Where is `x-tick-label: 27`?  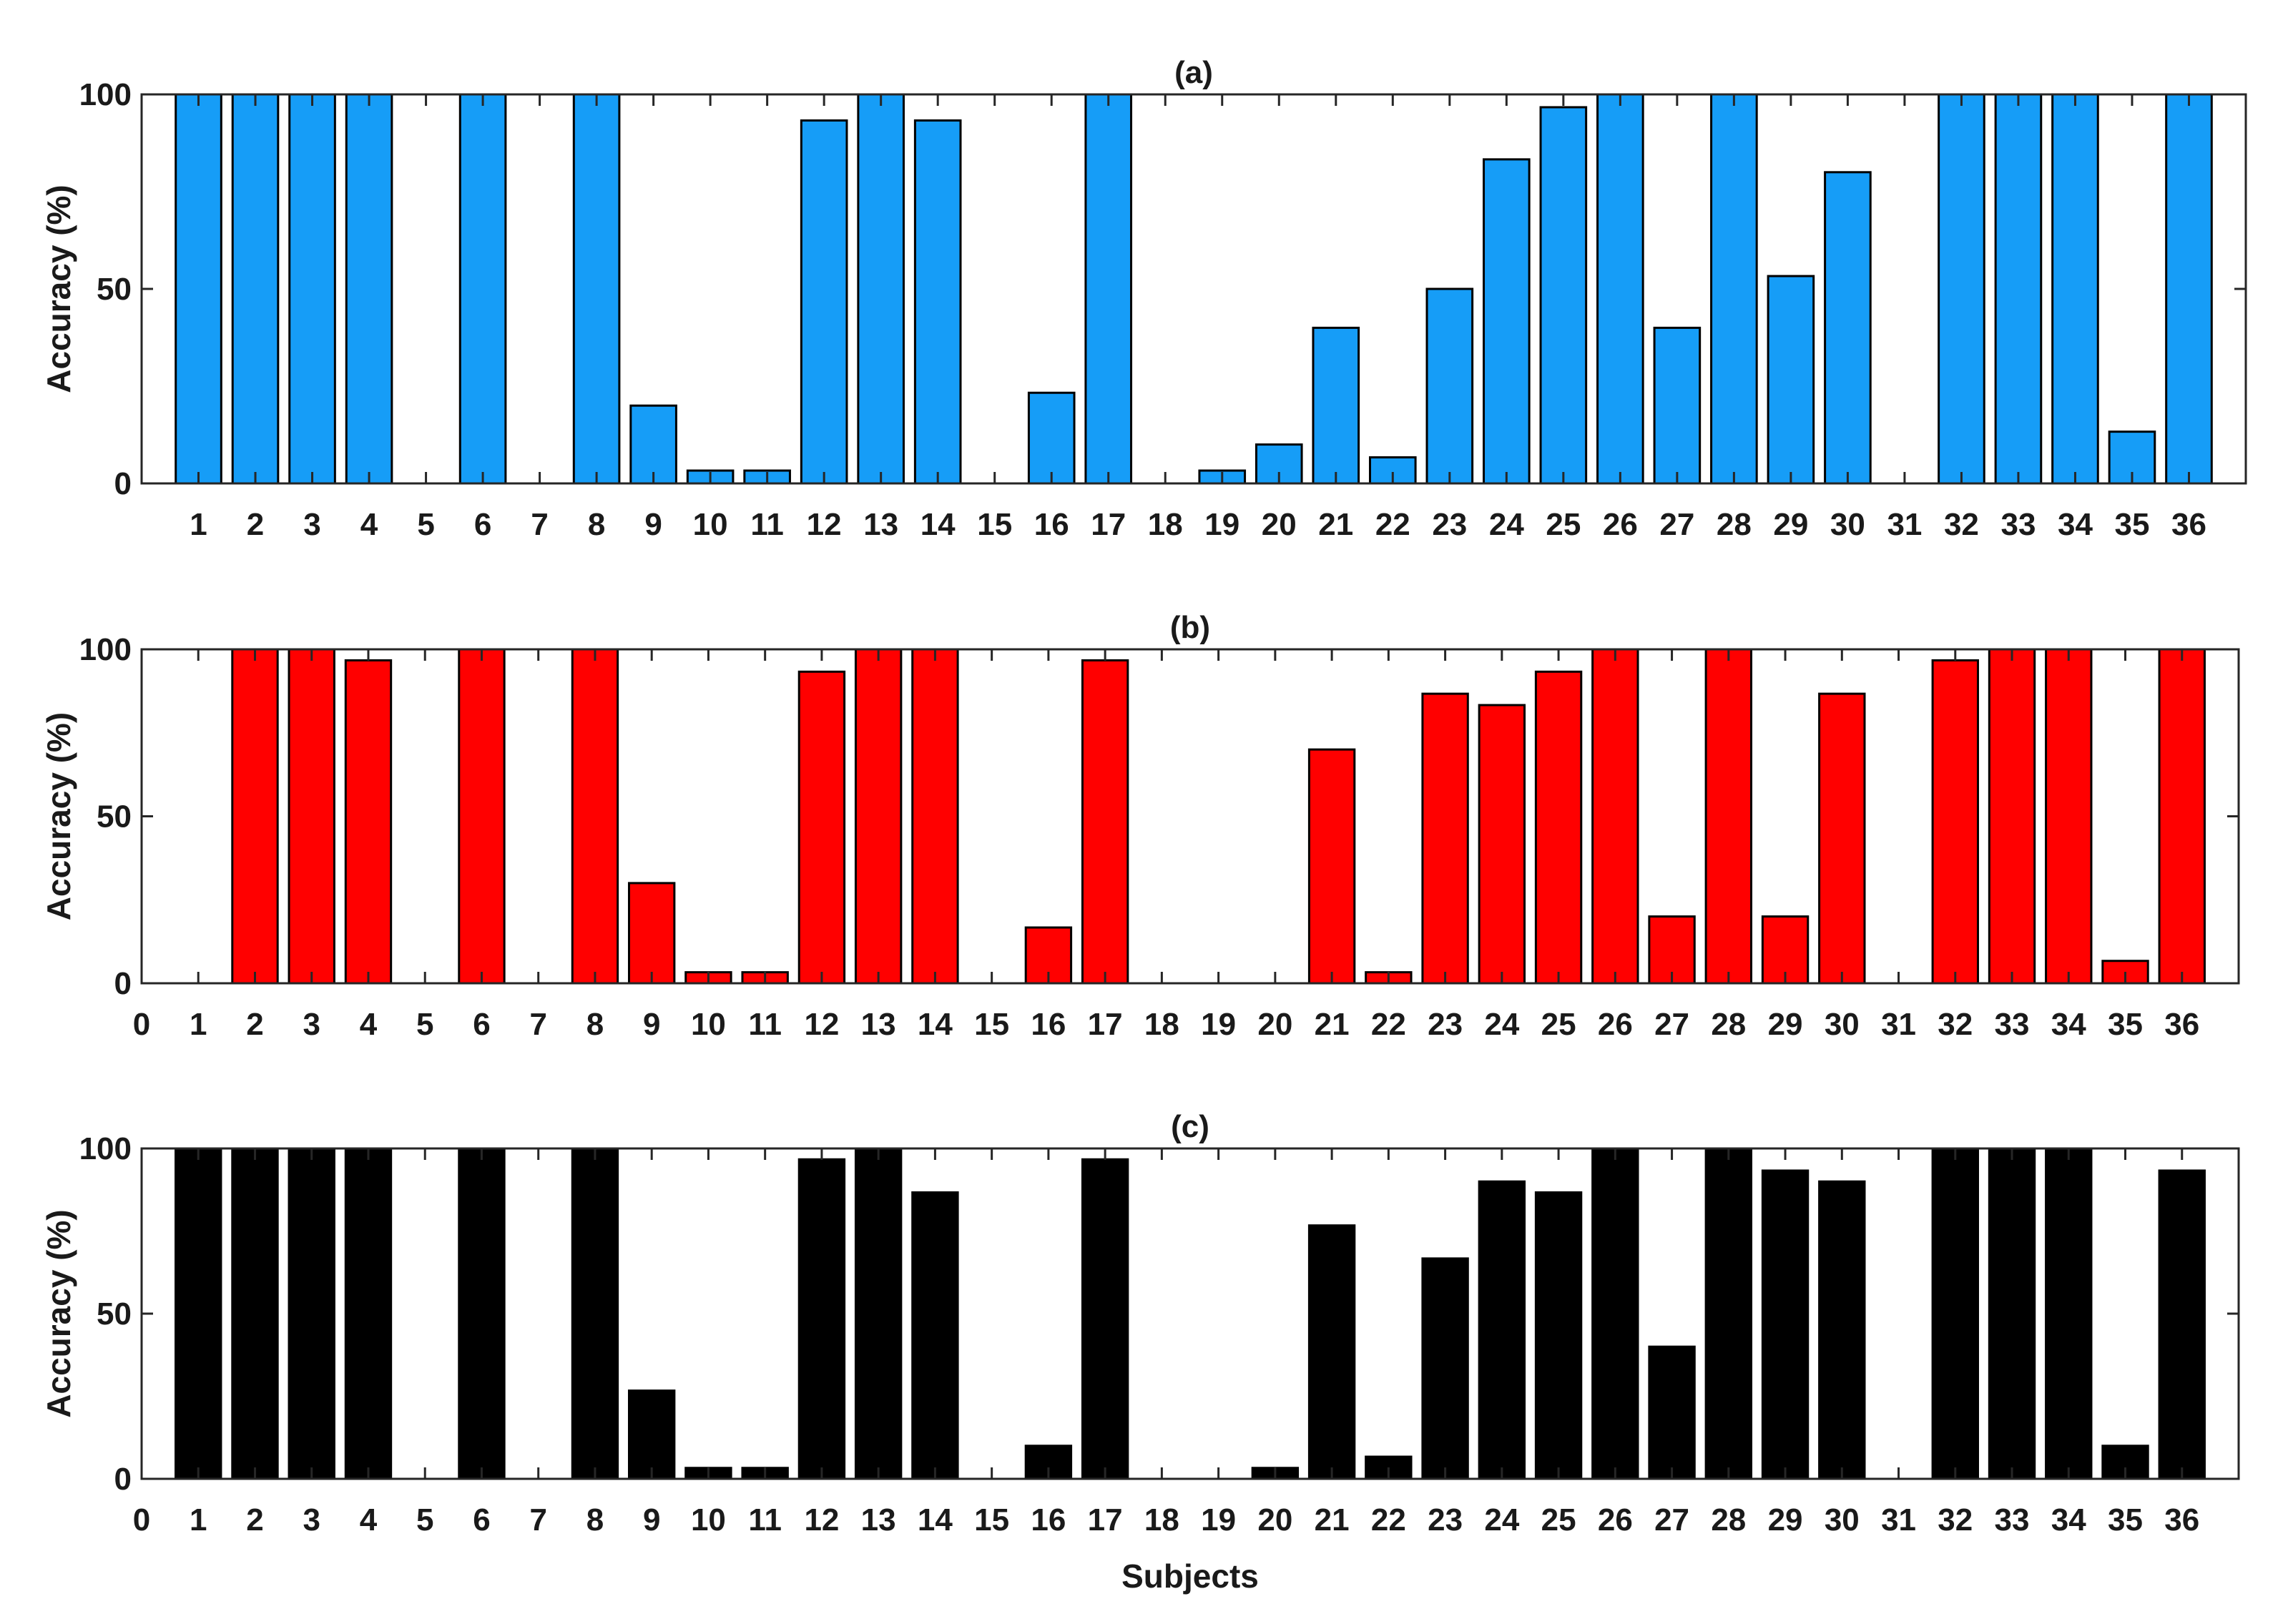
x-tick-label: 27 is located at coordinates (1671, 1024).